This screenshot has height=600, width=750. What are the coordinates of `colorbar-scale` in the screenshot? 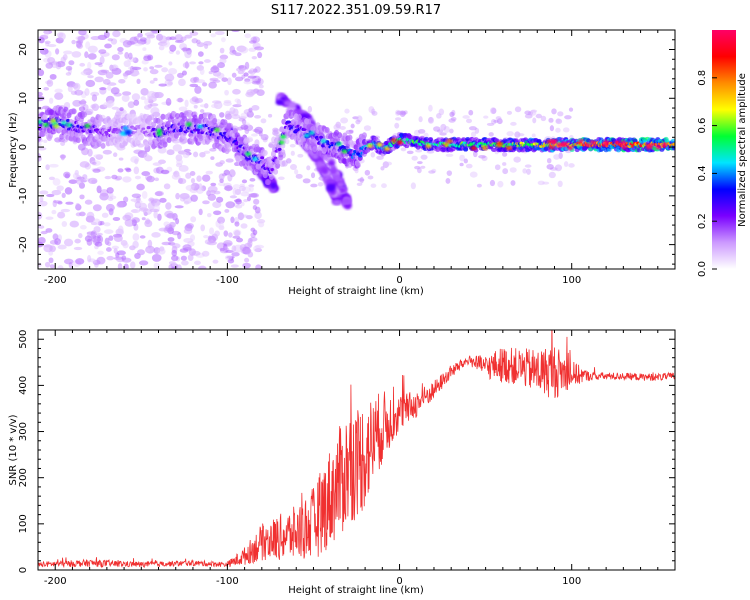 It's located at (724, 149).